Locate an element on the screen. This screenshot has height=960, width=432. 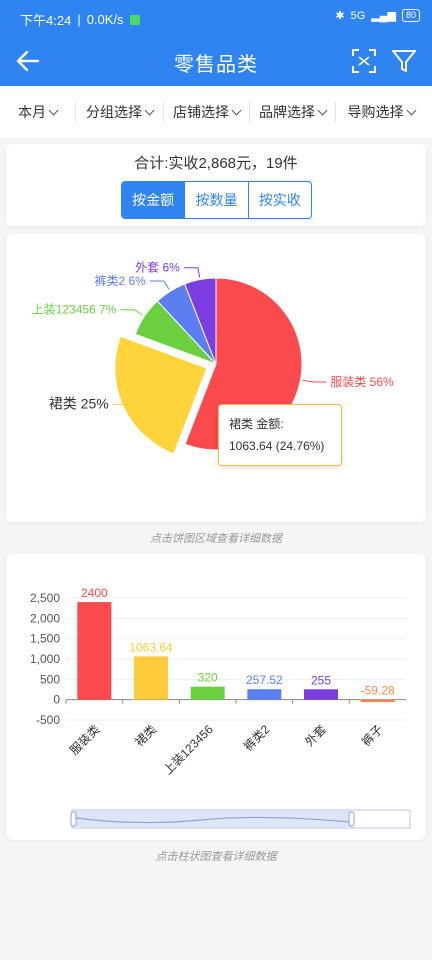
zoom-slider-preview is located at coordinates (213, 820).